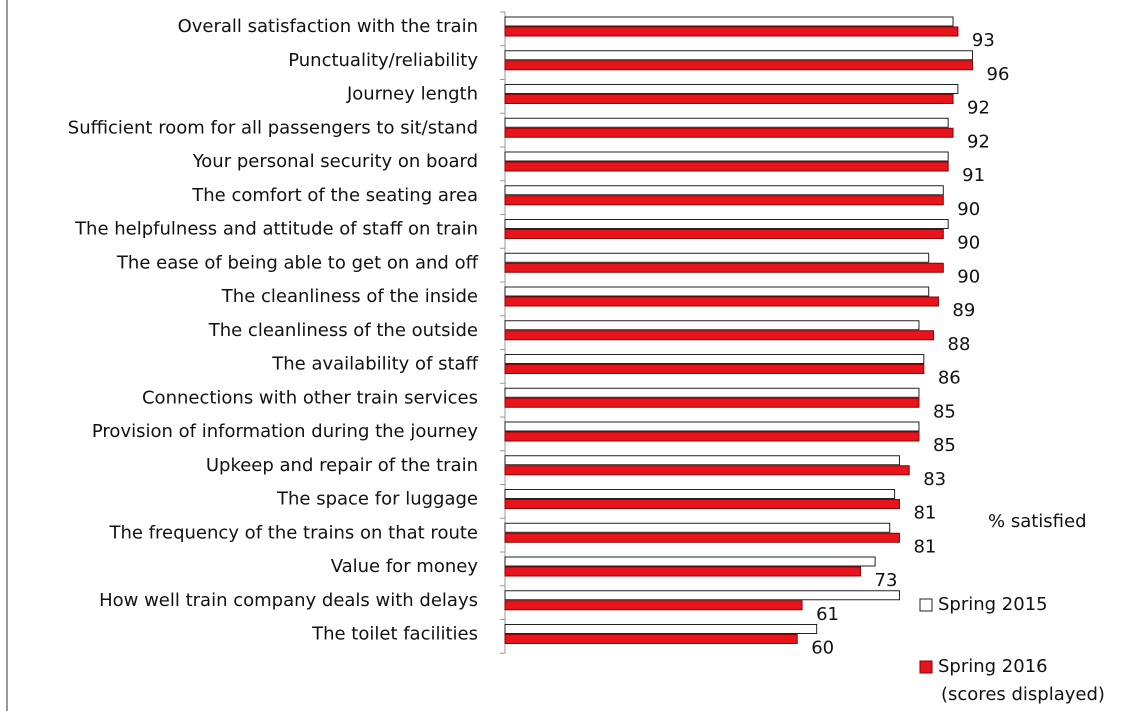 This screenshot has width=1131, height=711. I want to click on legend-label: Spring 2016, so click(993, 666).